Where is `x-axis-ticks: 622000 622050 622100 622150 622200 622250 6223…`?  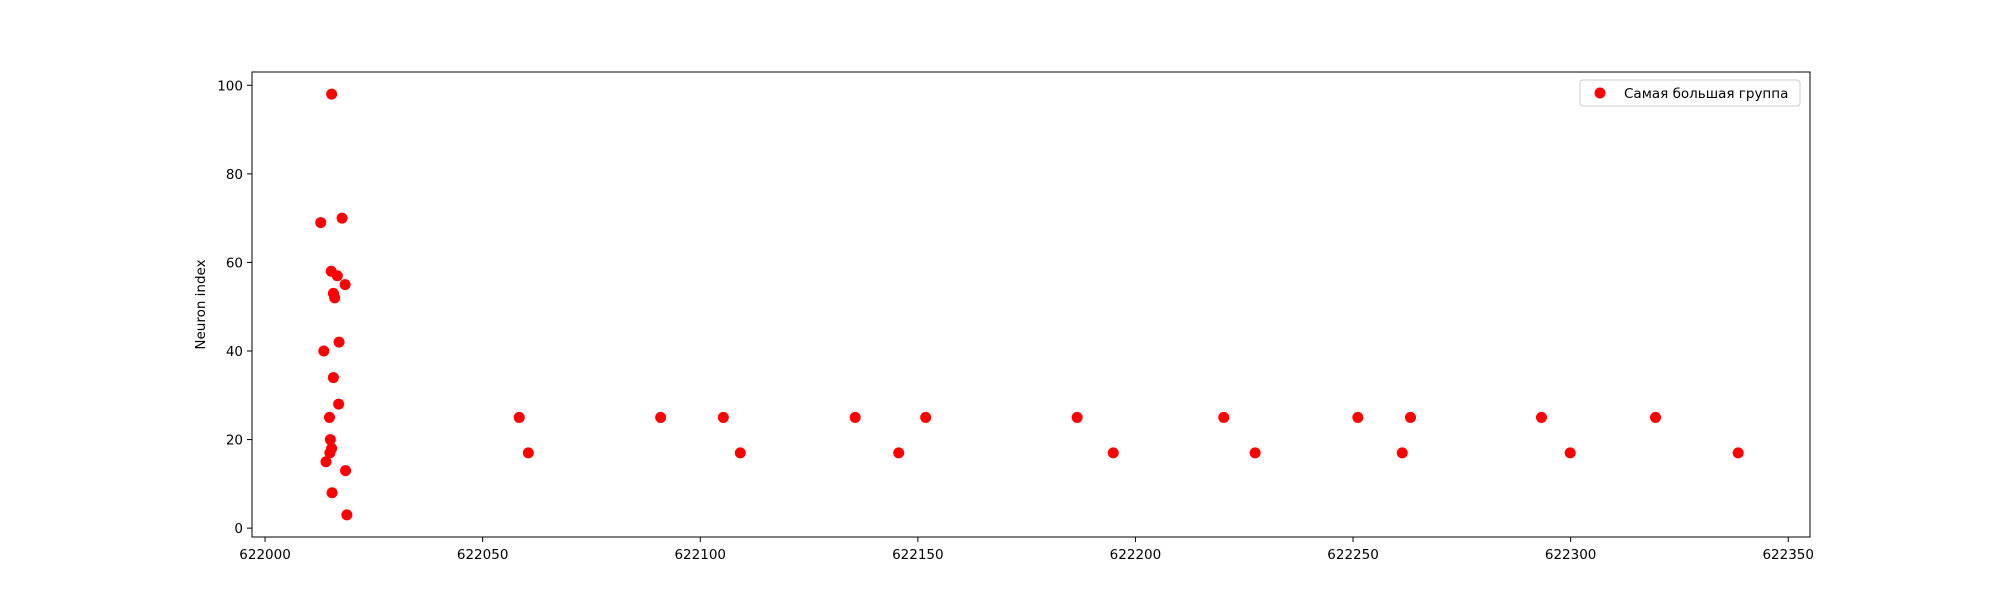
x-axis-ticks: 622000 622050 622100 622150 622200 622250 6223… is located at coordinates (1026, 550).